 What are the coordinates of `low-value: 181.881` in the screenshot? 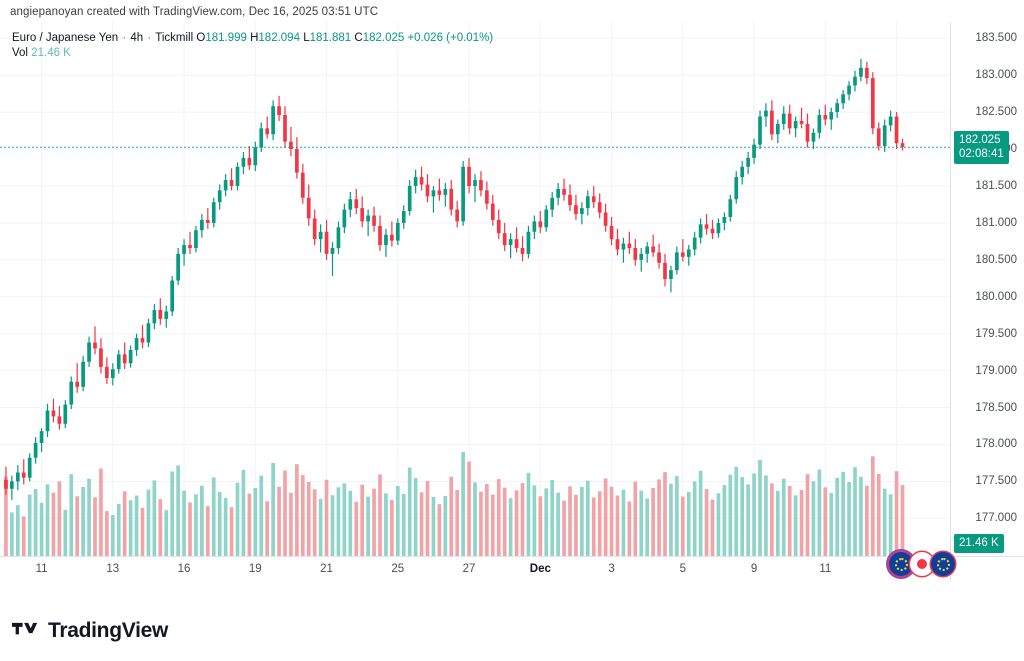 It's located at (330, 38).